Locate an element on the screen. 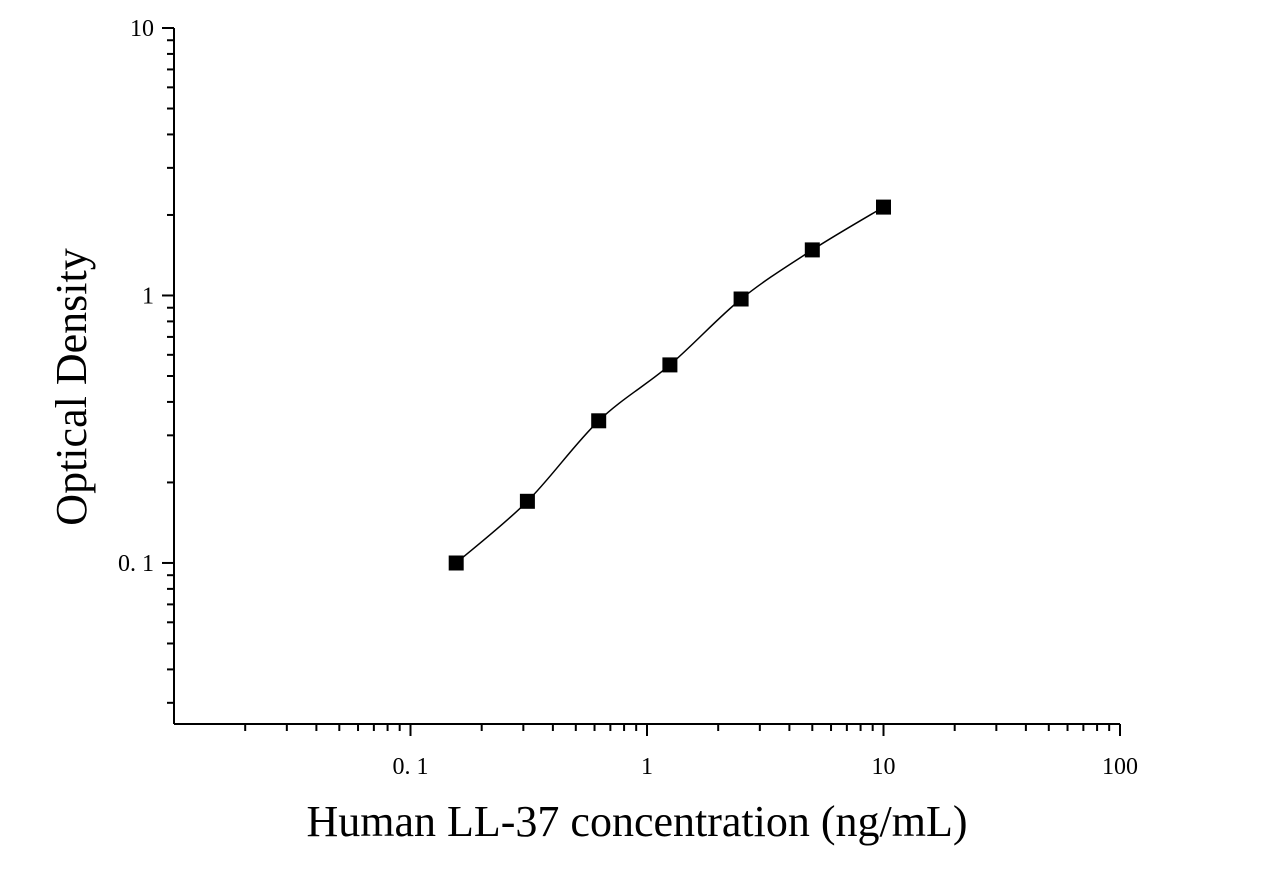 The height and width of the screenshot is (877, 1272). fit-curve is located at coordinates (669, 385).